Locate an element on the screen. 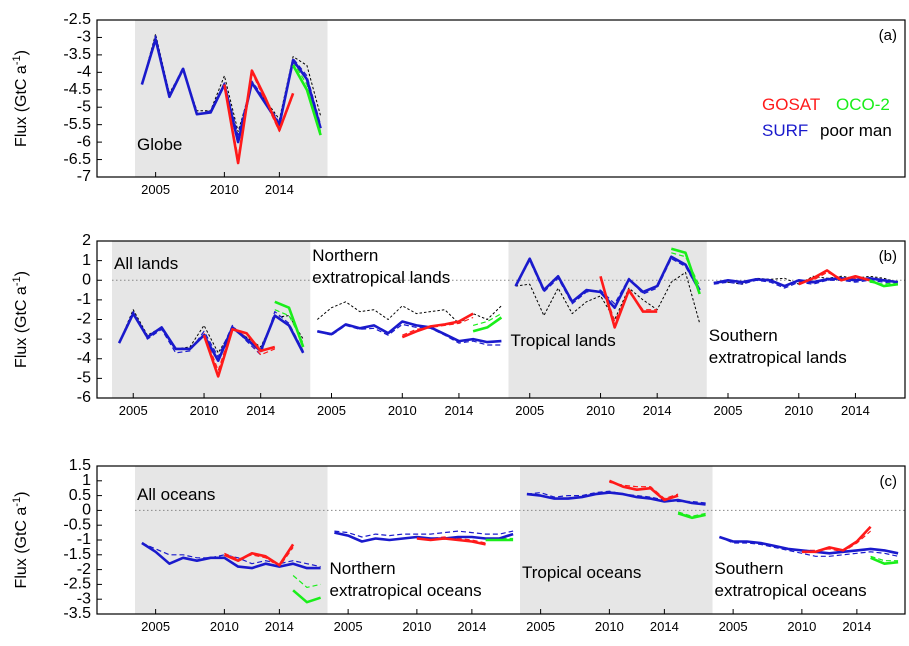 This screenshot has height=646, width=909. y-tick-label: -5.5 is located at coordinates (77, 124).